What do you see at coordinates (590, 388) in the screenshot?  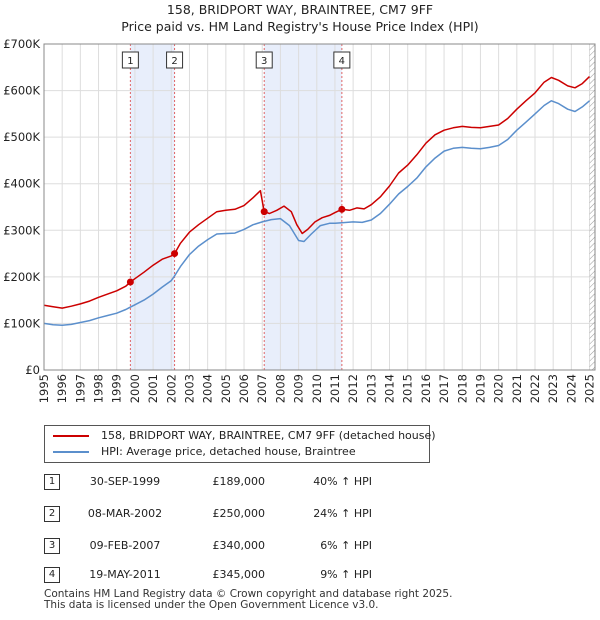 I see `x-tick-label: 2025` at bounding box center [590, 388].